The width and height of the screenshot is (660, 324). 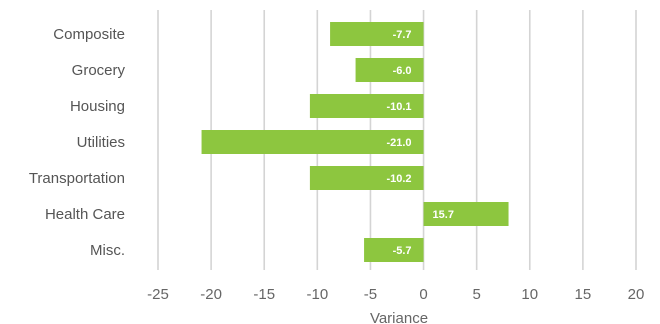 I want to click on bar-utilities, so click(x=312, y=142).